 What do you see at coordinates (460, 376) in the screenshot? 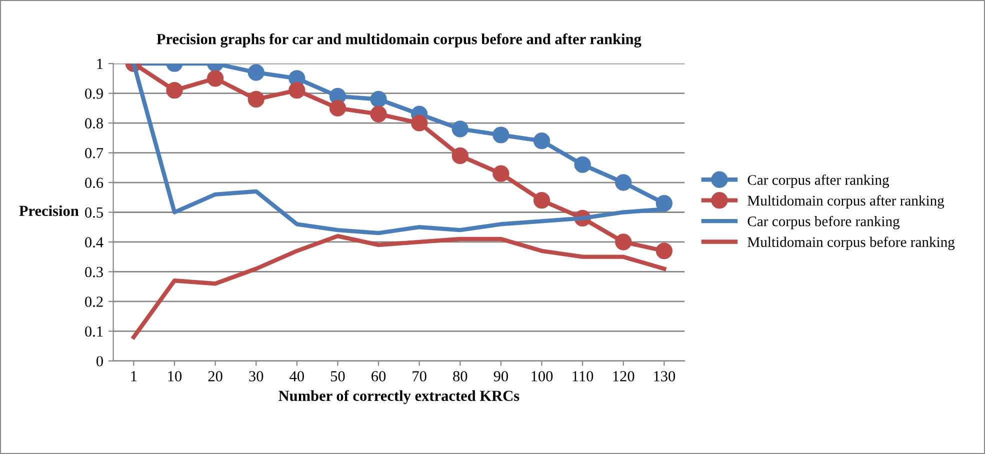
I see `x-tick-label: 80` at bounding box center [460, 376].